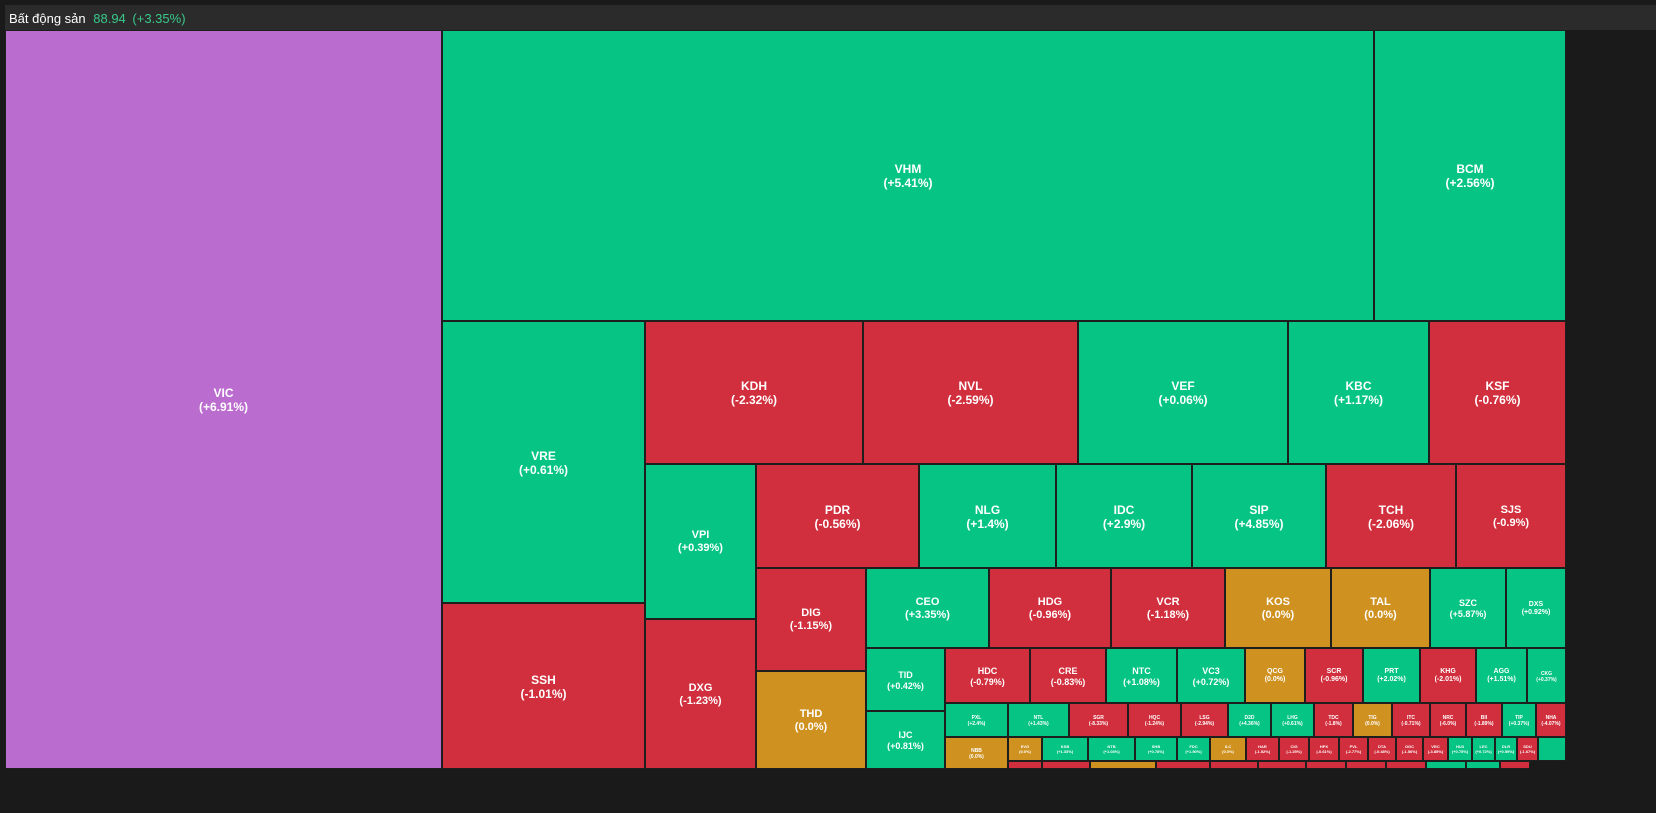 The height and width of the screenshot is (813, 1656). I want to click on tile-ckg: CKG (+0.37%), so click(1546, 675).